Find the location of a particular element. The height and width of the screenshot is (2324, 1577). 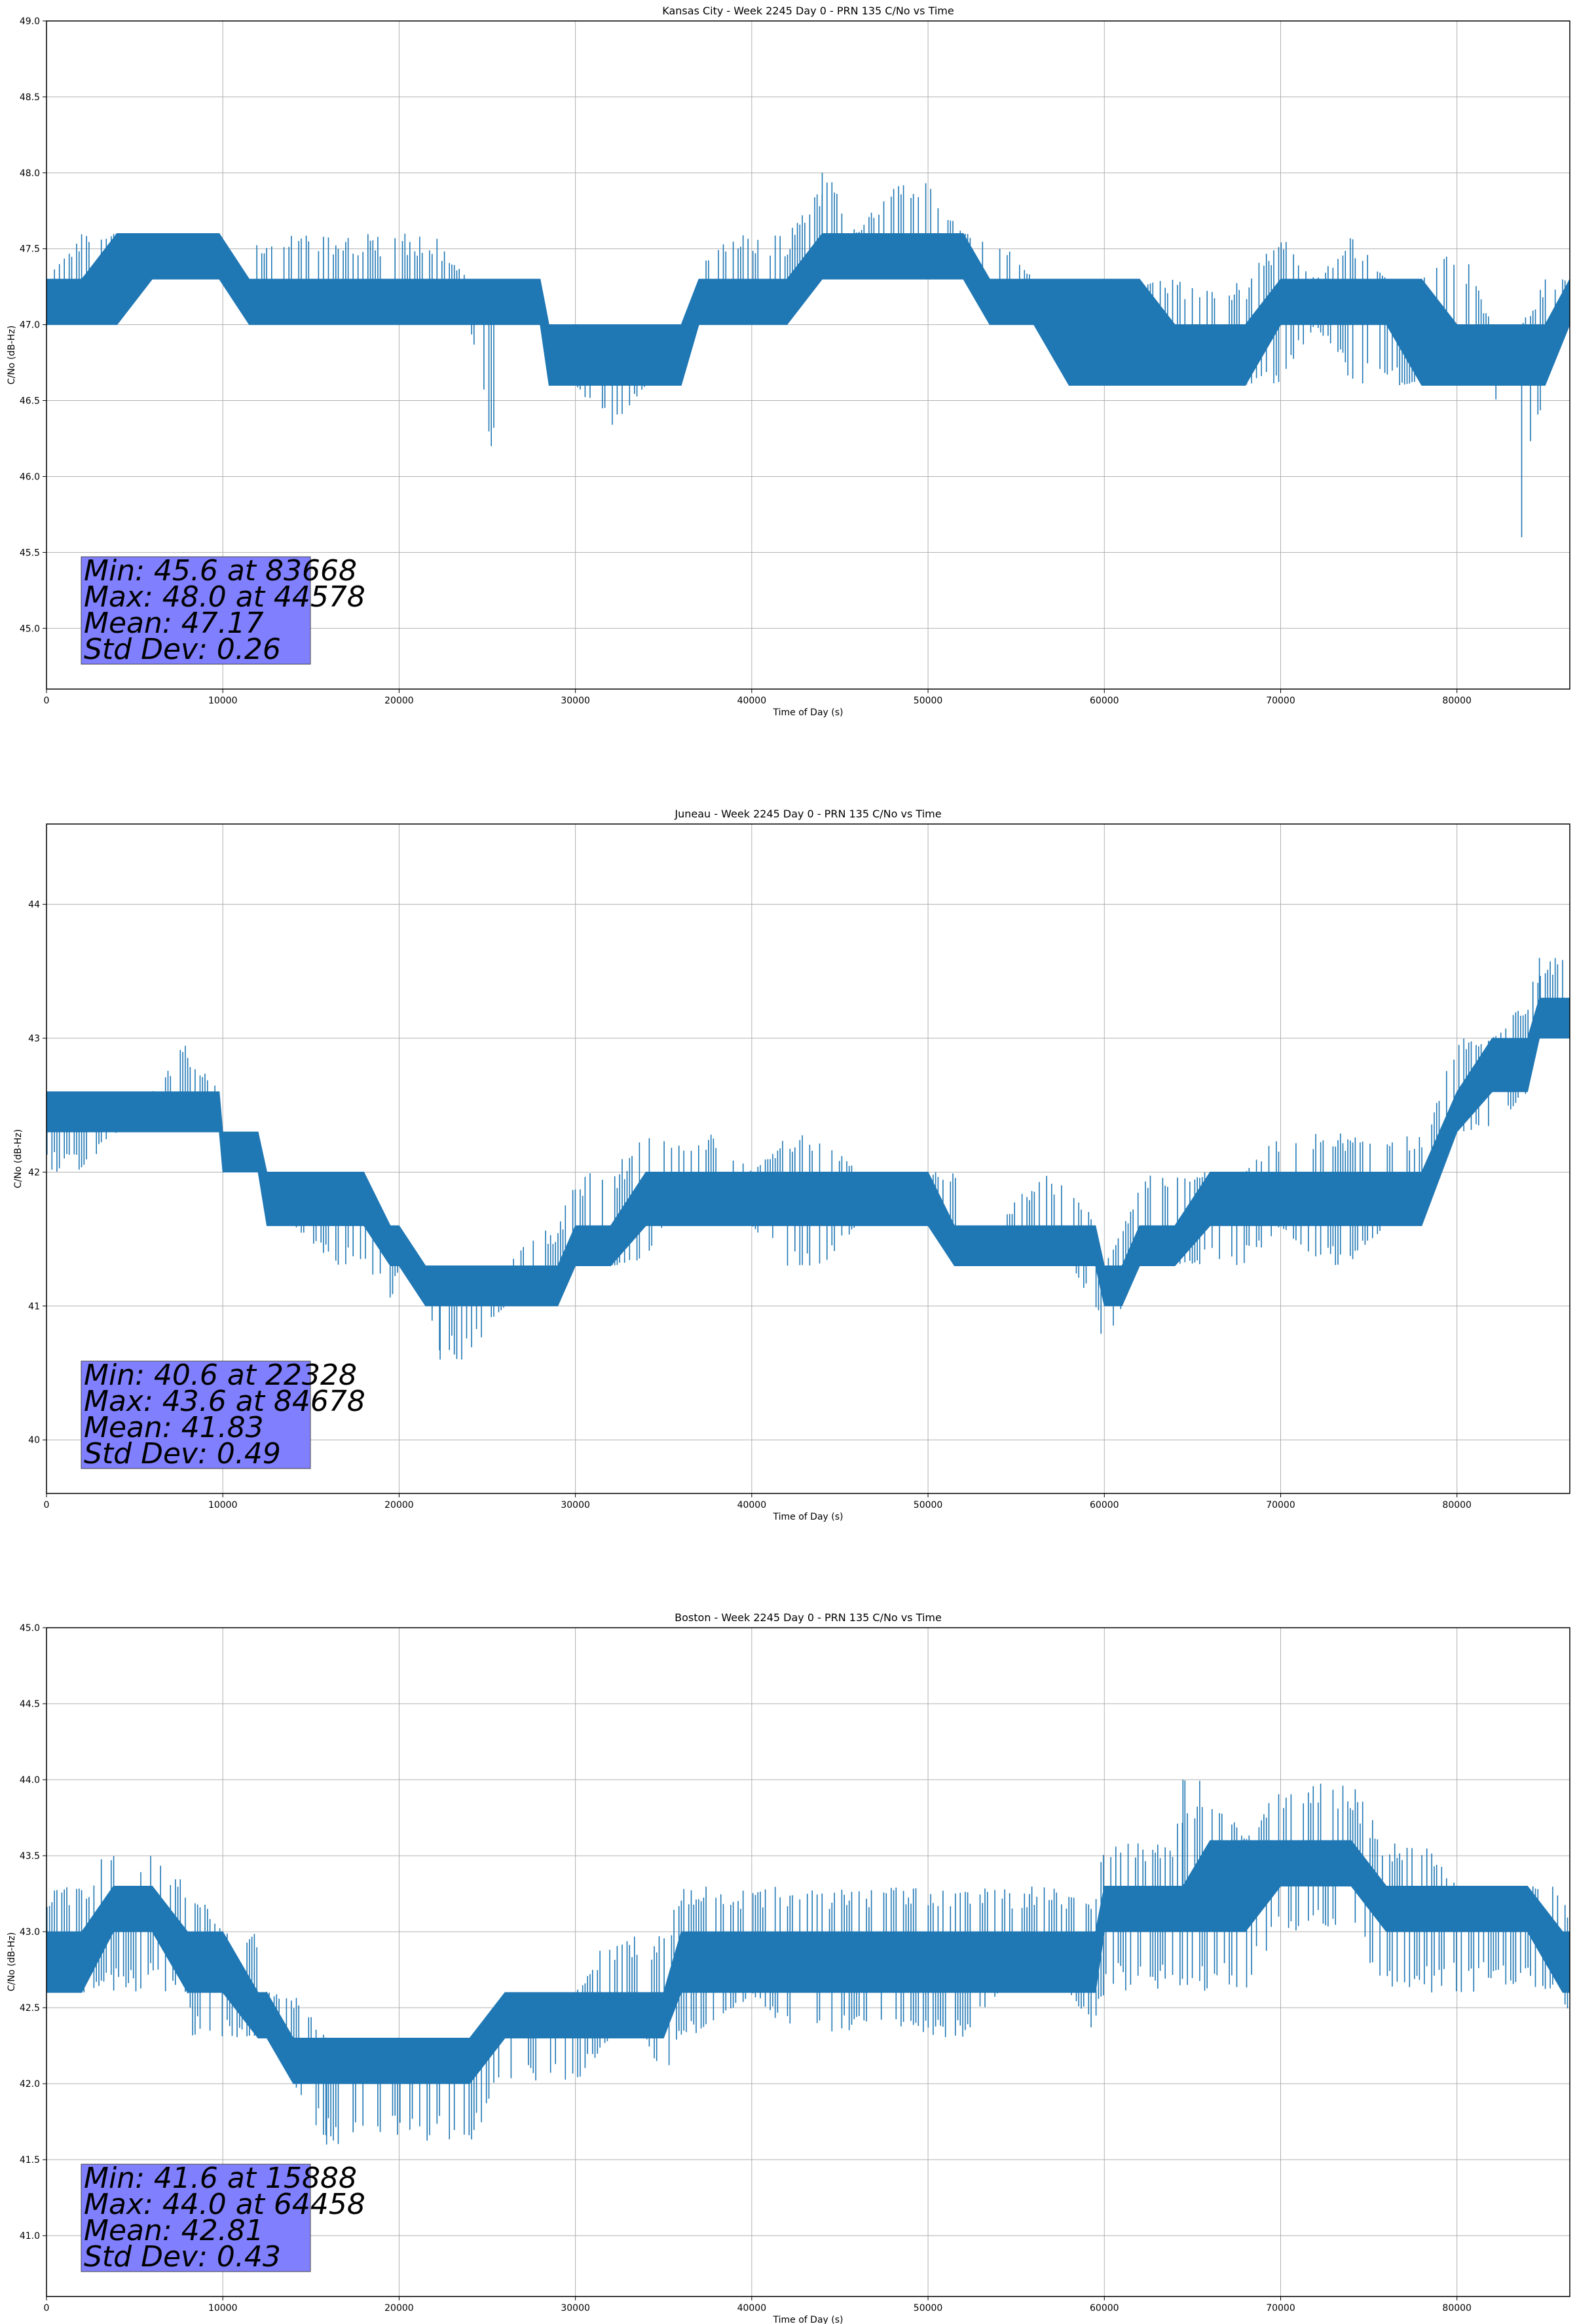

stats-min: Min: 41.6 at 15888 is located at coordinates (220, 2178).